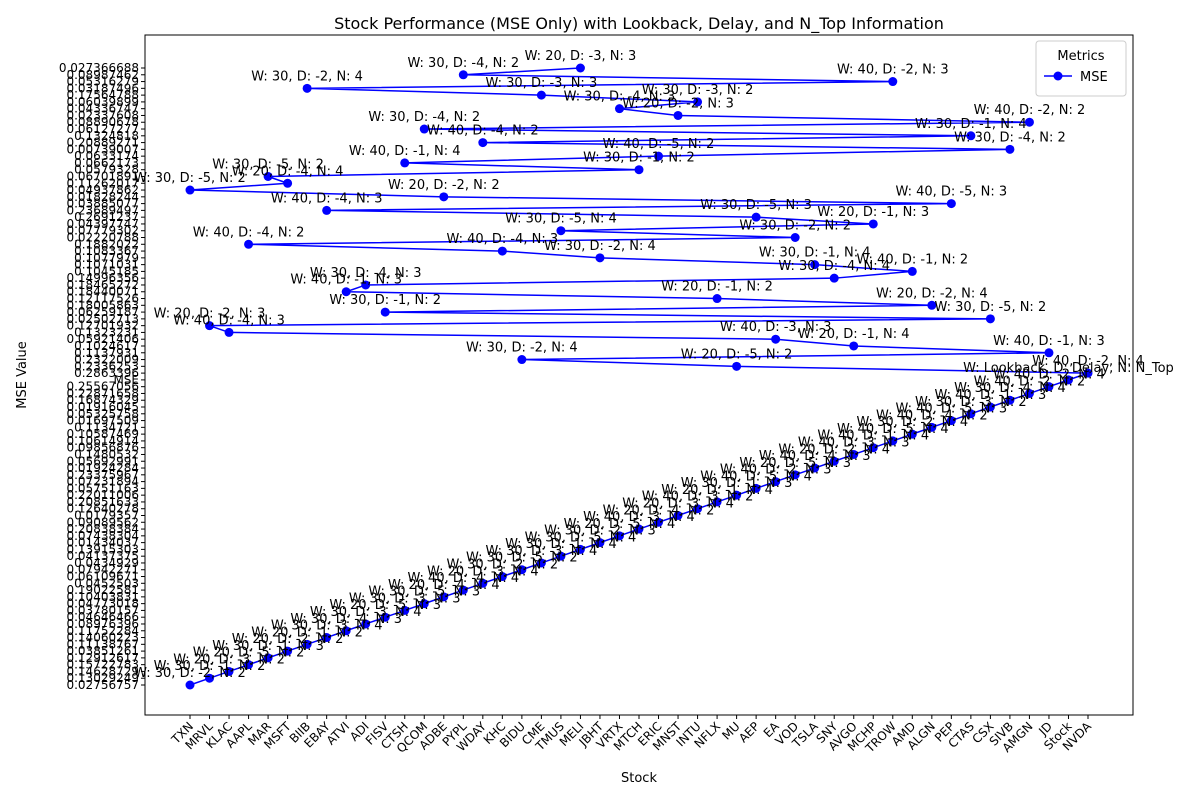  I want to click on y-tick-label: 0.04646466, so click(102, 617).